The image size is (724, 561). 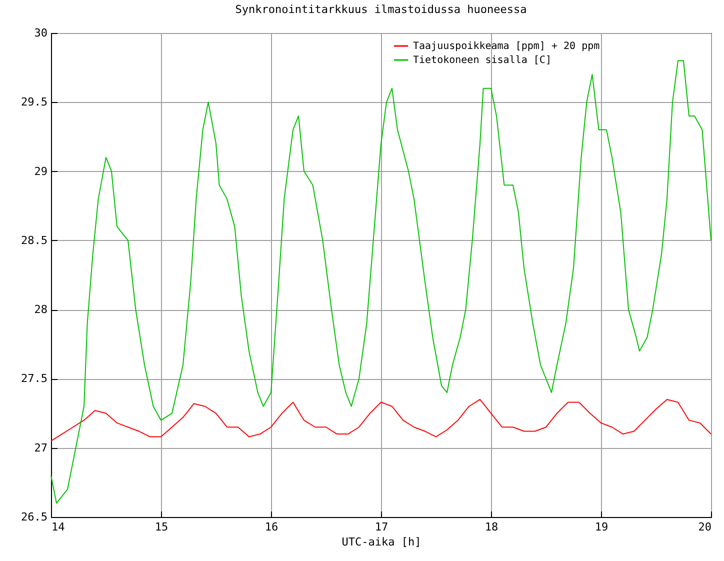 I want to click on x-tick-label: 19, so click(x=601, y=527).